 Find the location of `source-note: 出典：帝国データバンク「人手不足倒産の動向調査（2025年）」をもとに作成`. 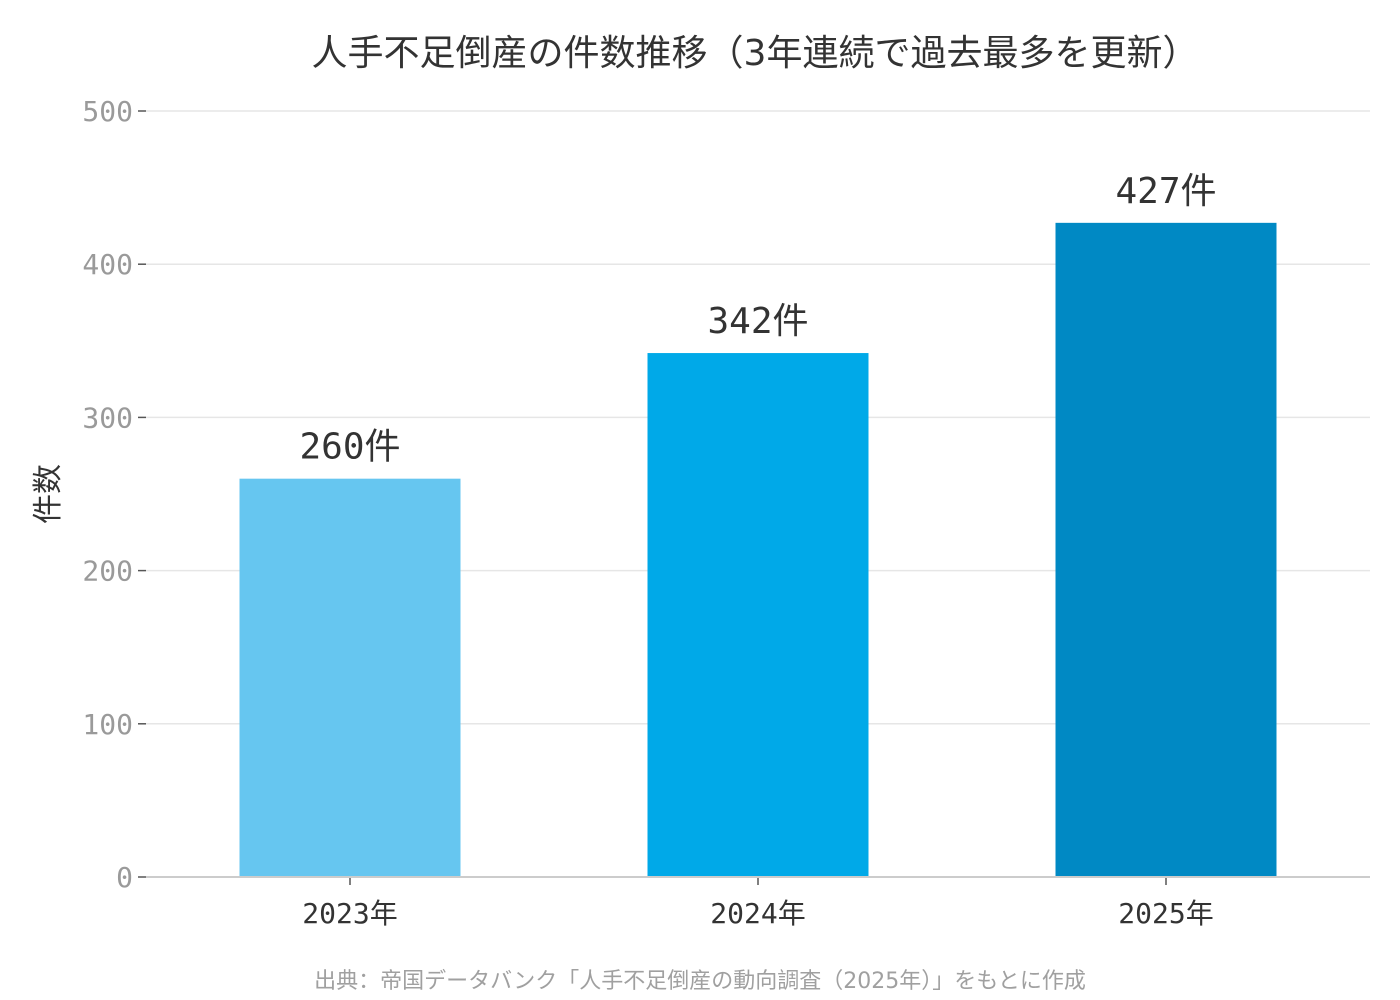

source-note: 出典：帝国データバンク「人手不足倒産の動向調査（2025年）」をもとに作成 is located at coordinates (700, 981).